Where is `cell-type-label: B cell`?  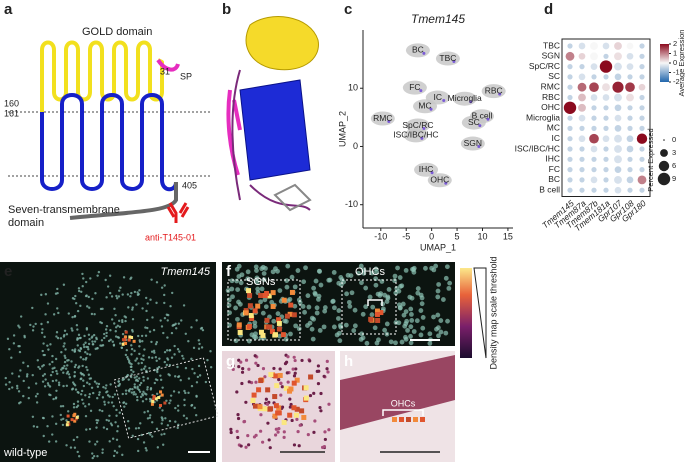
cell-type-label: B cell is located at coordinates (549, 189).